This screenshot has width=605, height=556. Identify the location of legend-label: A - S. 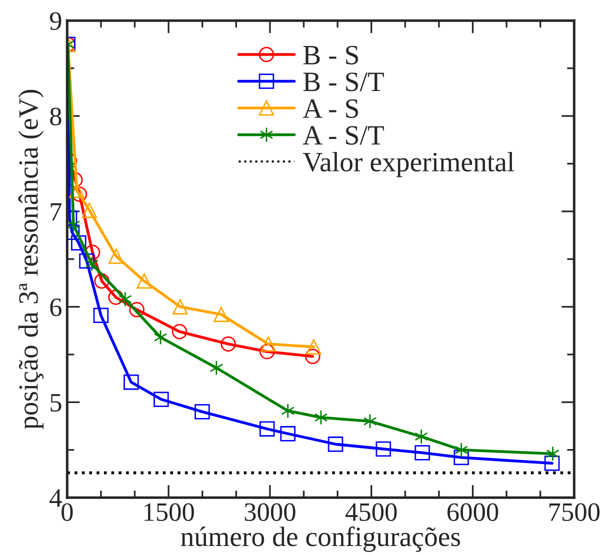
(330, 108).